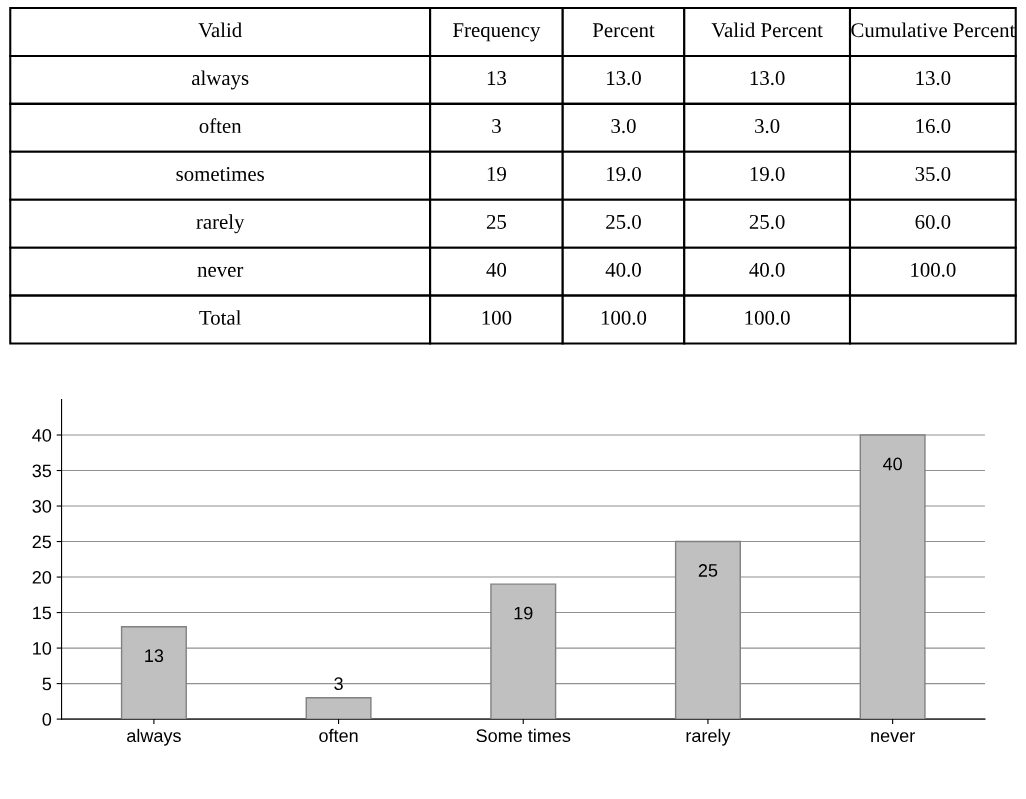 This screenshot has width=1026, height=799. Describe the element at coordinates (496, 269) in the screenshot. I see `text: 40` at that location.